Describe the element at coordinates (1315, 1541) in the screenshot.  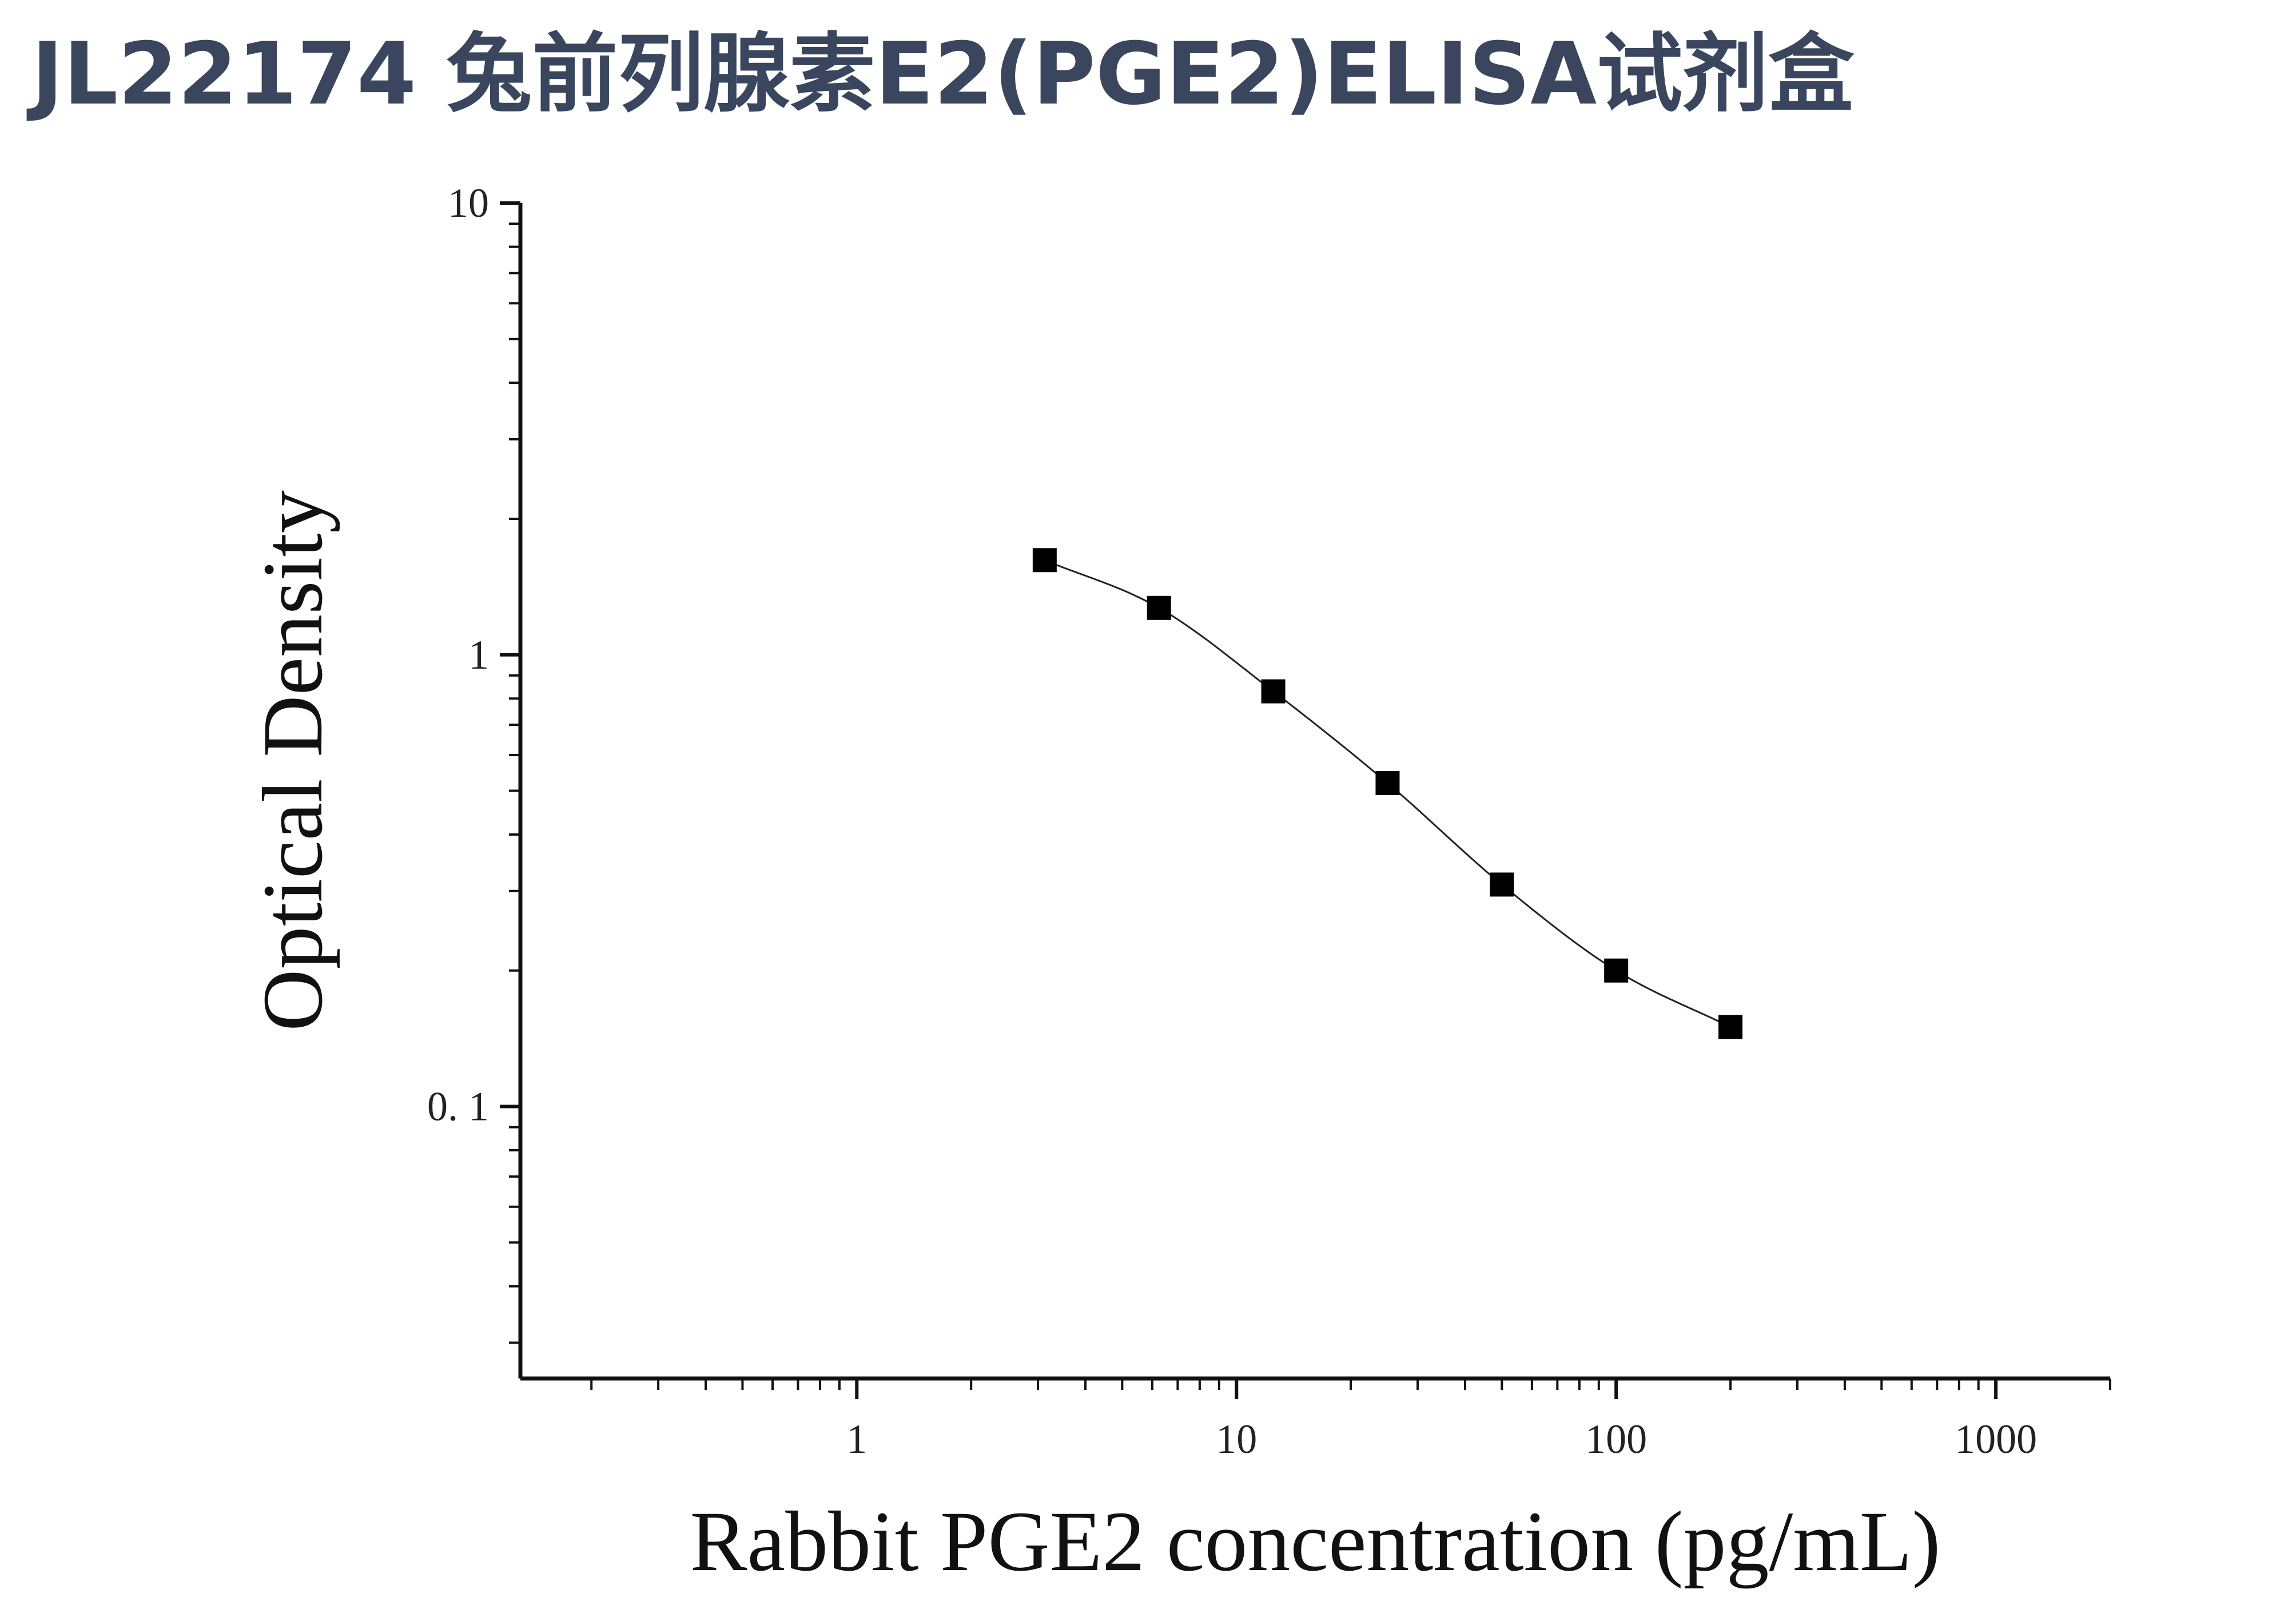
I see `x-axis-title: Rabbit PGE2 concentration (pg/mL)` at that location.